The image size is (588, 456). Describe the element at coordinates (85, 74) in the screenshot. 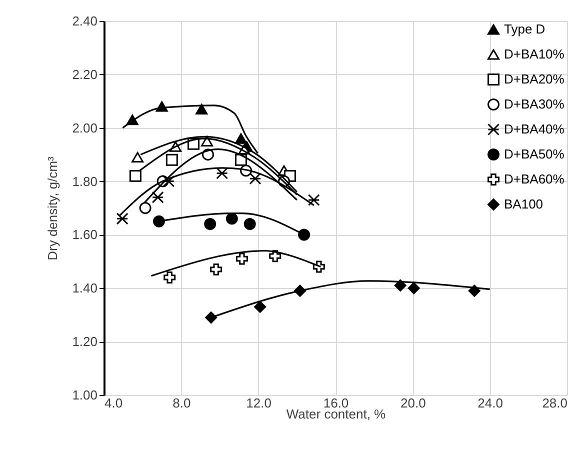

I see `y-tick-label: 2.20` at that location.